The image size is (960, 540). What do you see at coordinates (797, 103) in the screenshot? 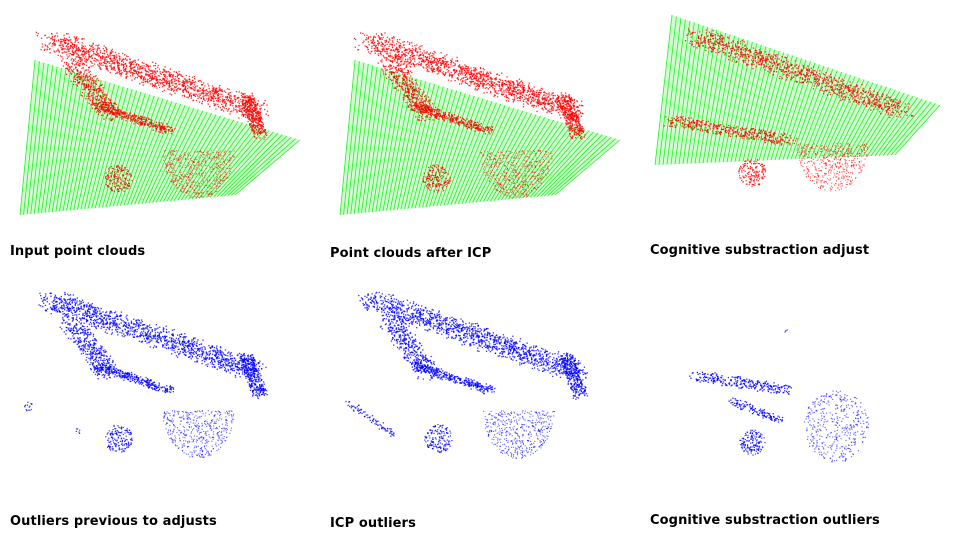
I see `cognitive-adjust-render` at bounding box center [797, 103].